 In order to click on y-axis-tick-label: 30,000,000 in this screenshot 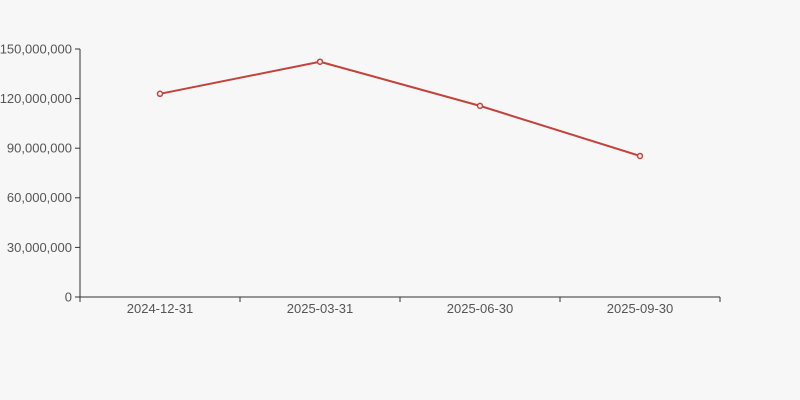, I will do `click(39, 247)`.